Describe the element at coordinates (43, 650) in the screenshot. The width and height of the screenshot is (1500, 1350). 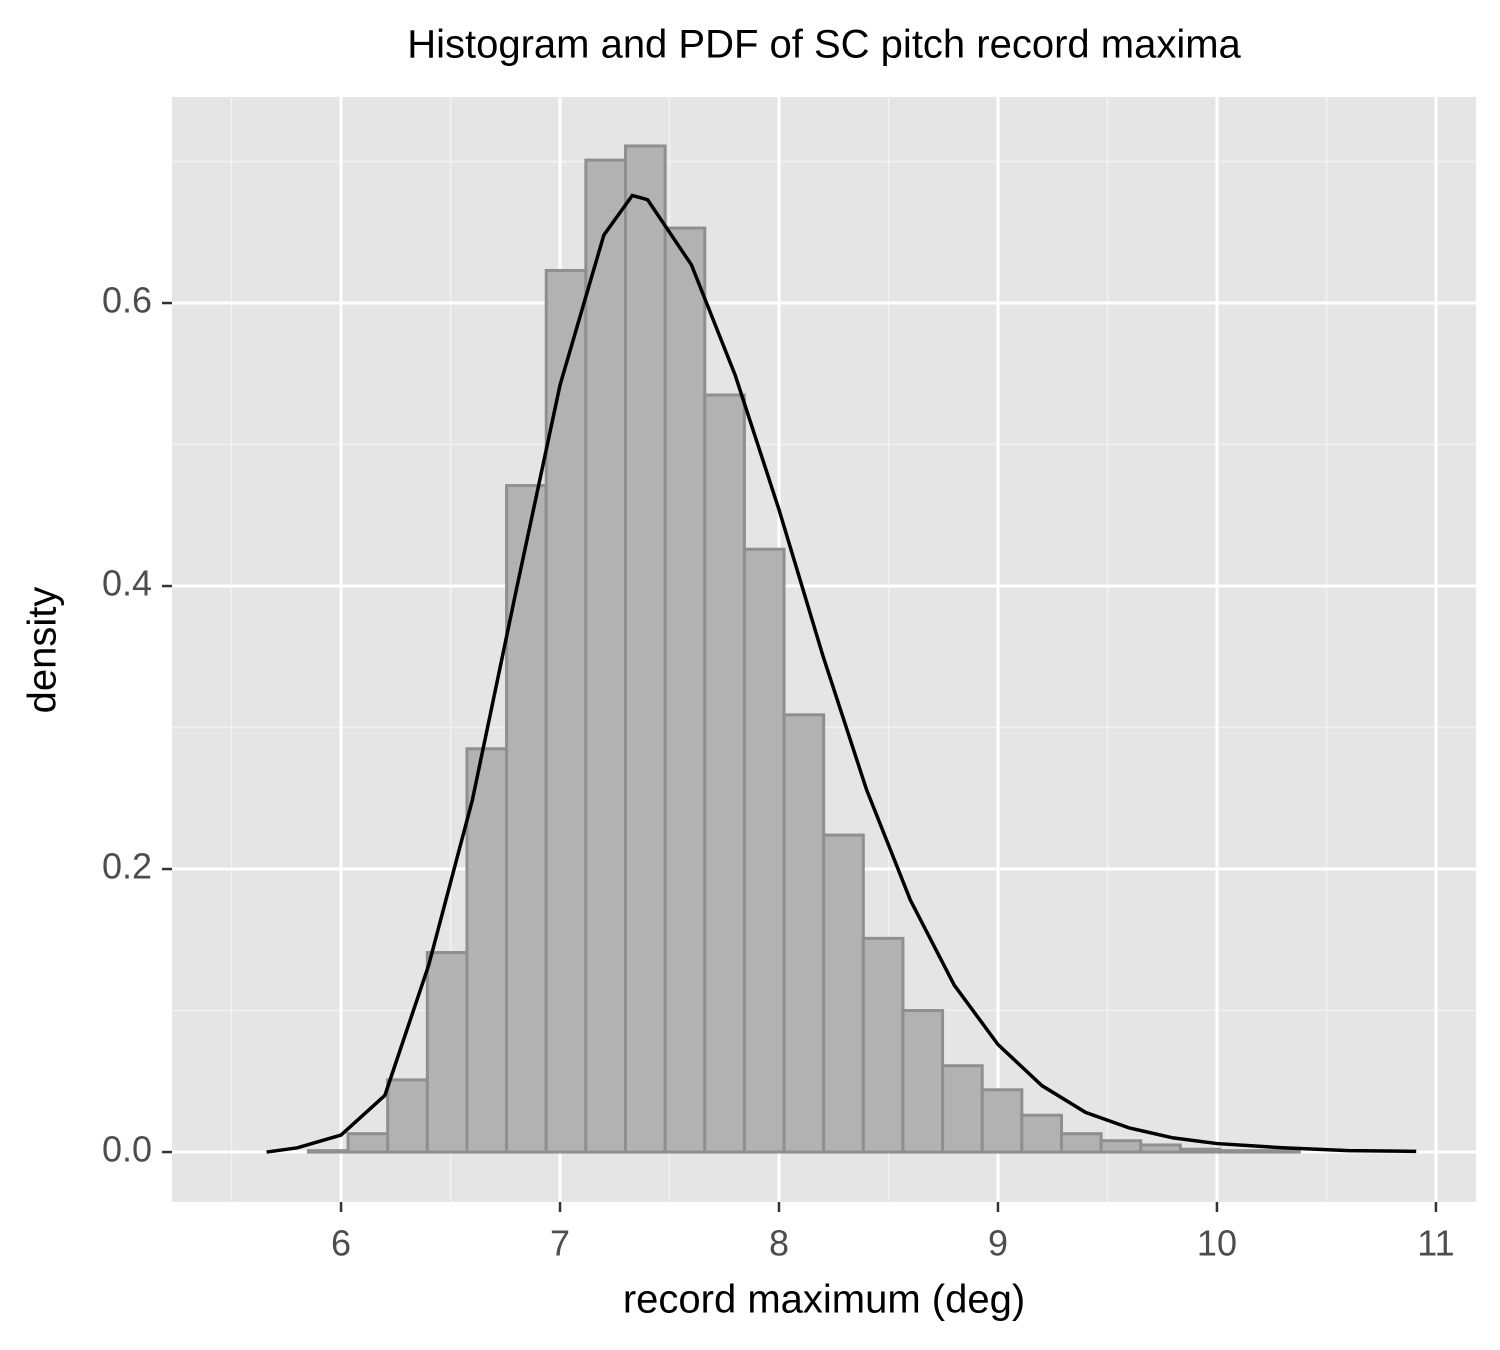
I see `y-axis-title: density` at that location.